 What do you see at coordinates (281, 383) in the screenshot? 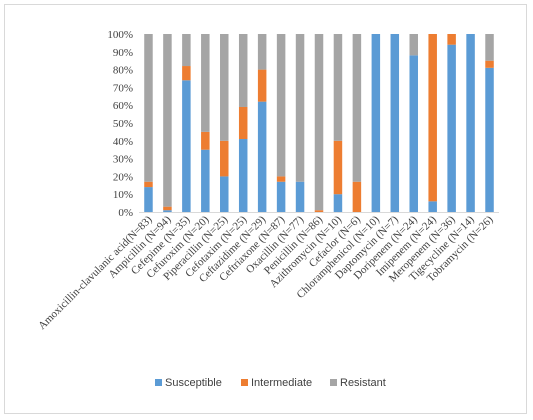
I see `legend-label-intermediate: Intermediate` at bounding box center [281, 383].